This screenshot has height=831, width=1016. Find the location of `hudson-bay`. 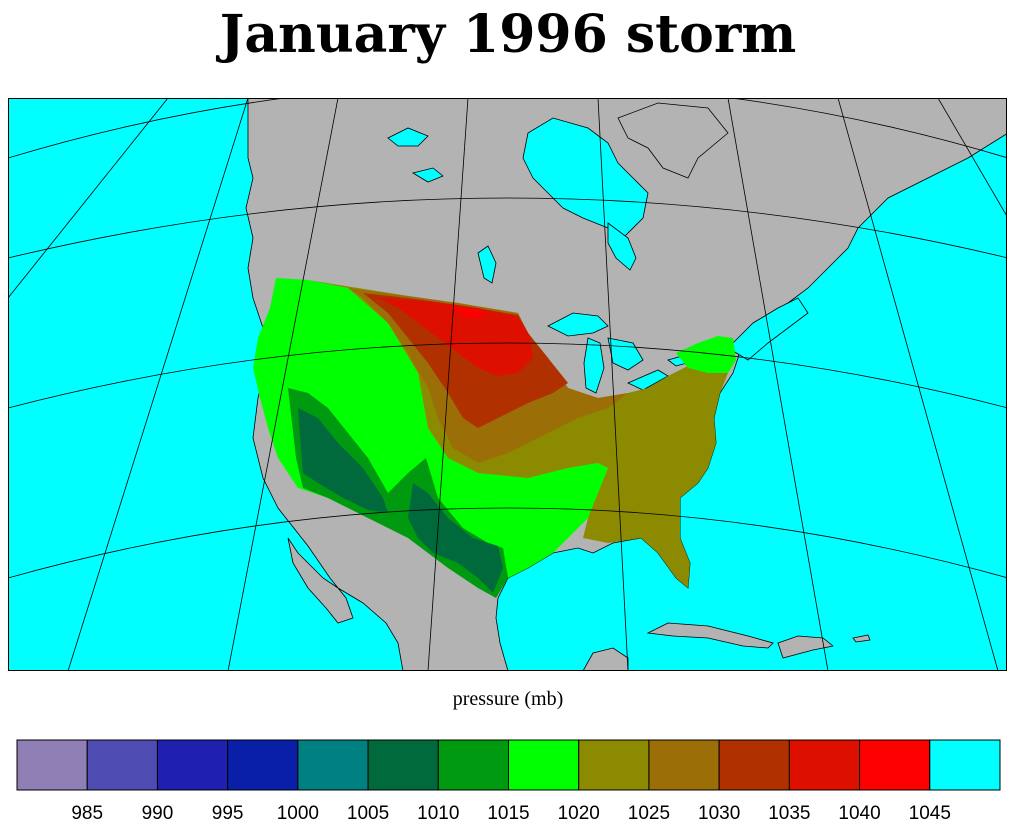

hudson-bay is located at coordinates (585, 178).